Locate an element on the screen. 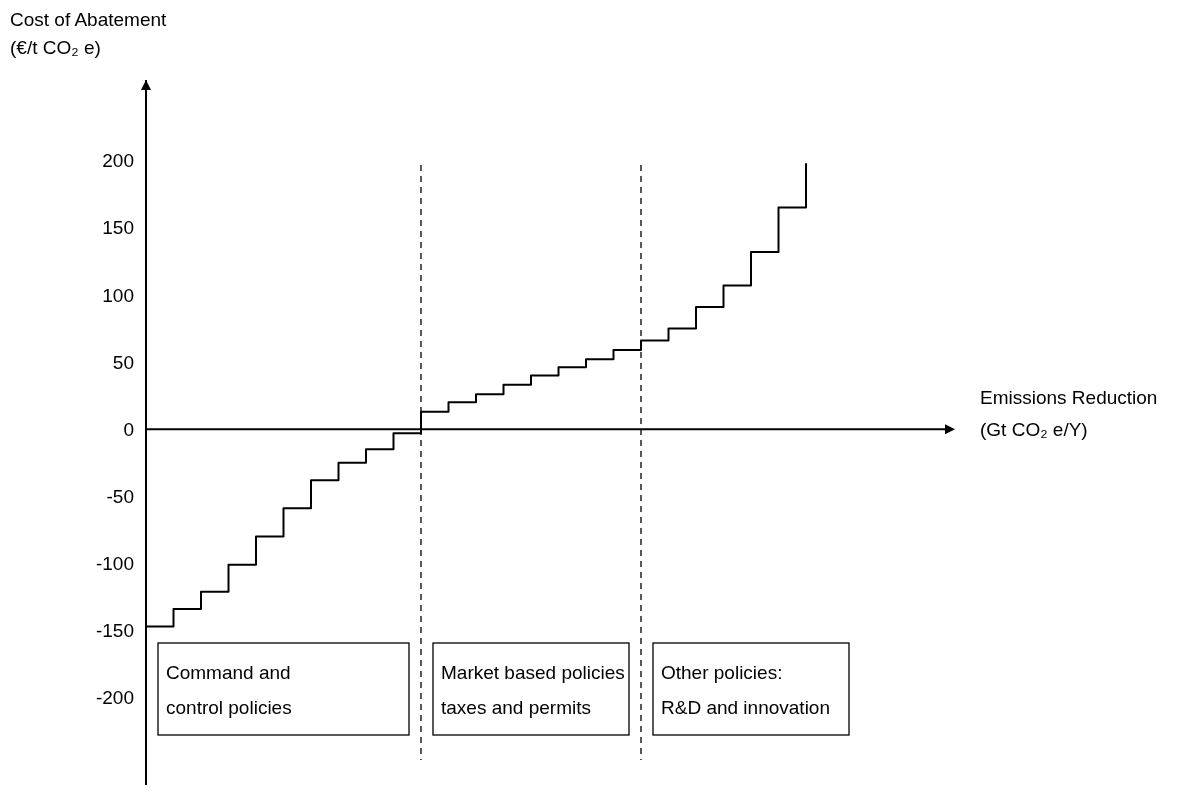 This screenshot has height=794, width=1199. y-tick-label: 50 is located at coordinates (123, 362).